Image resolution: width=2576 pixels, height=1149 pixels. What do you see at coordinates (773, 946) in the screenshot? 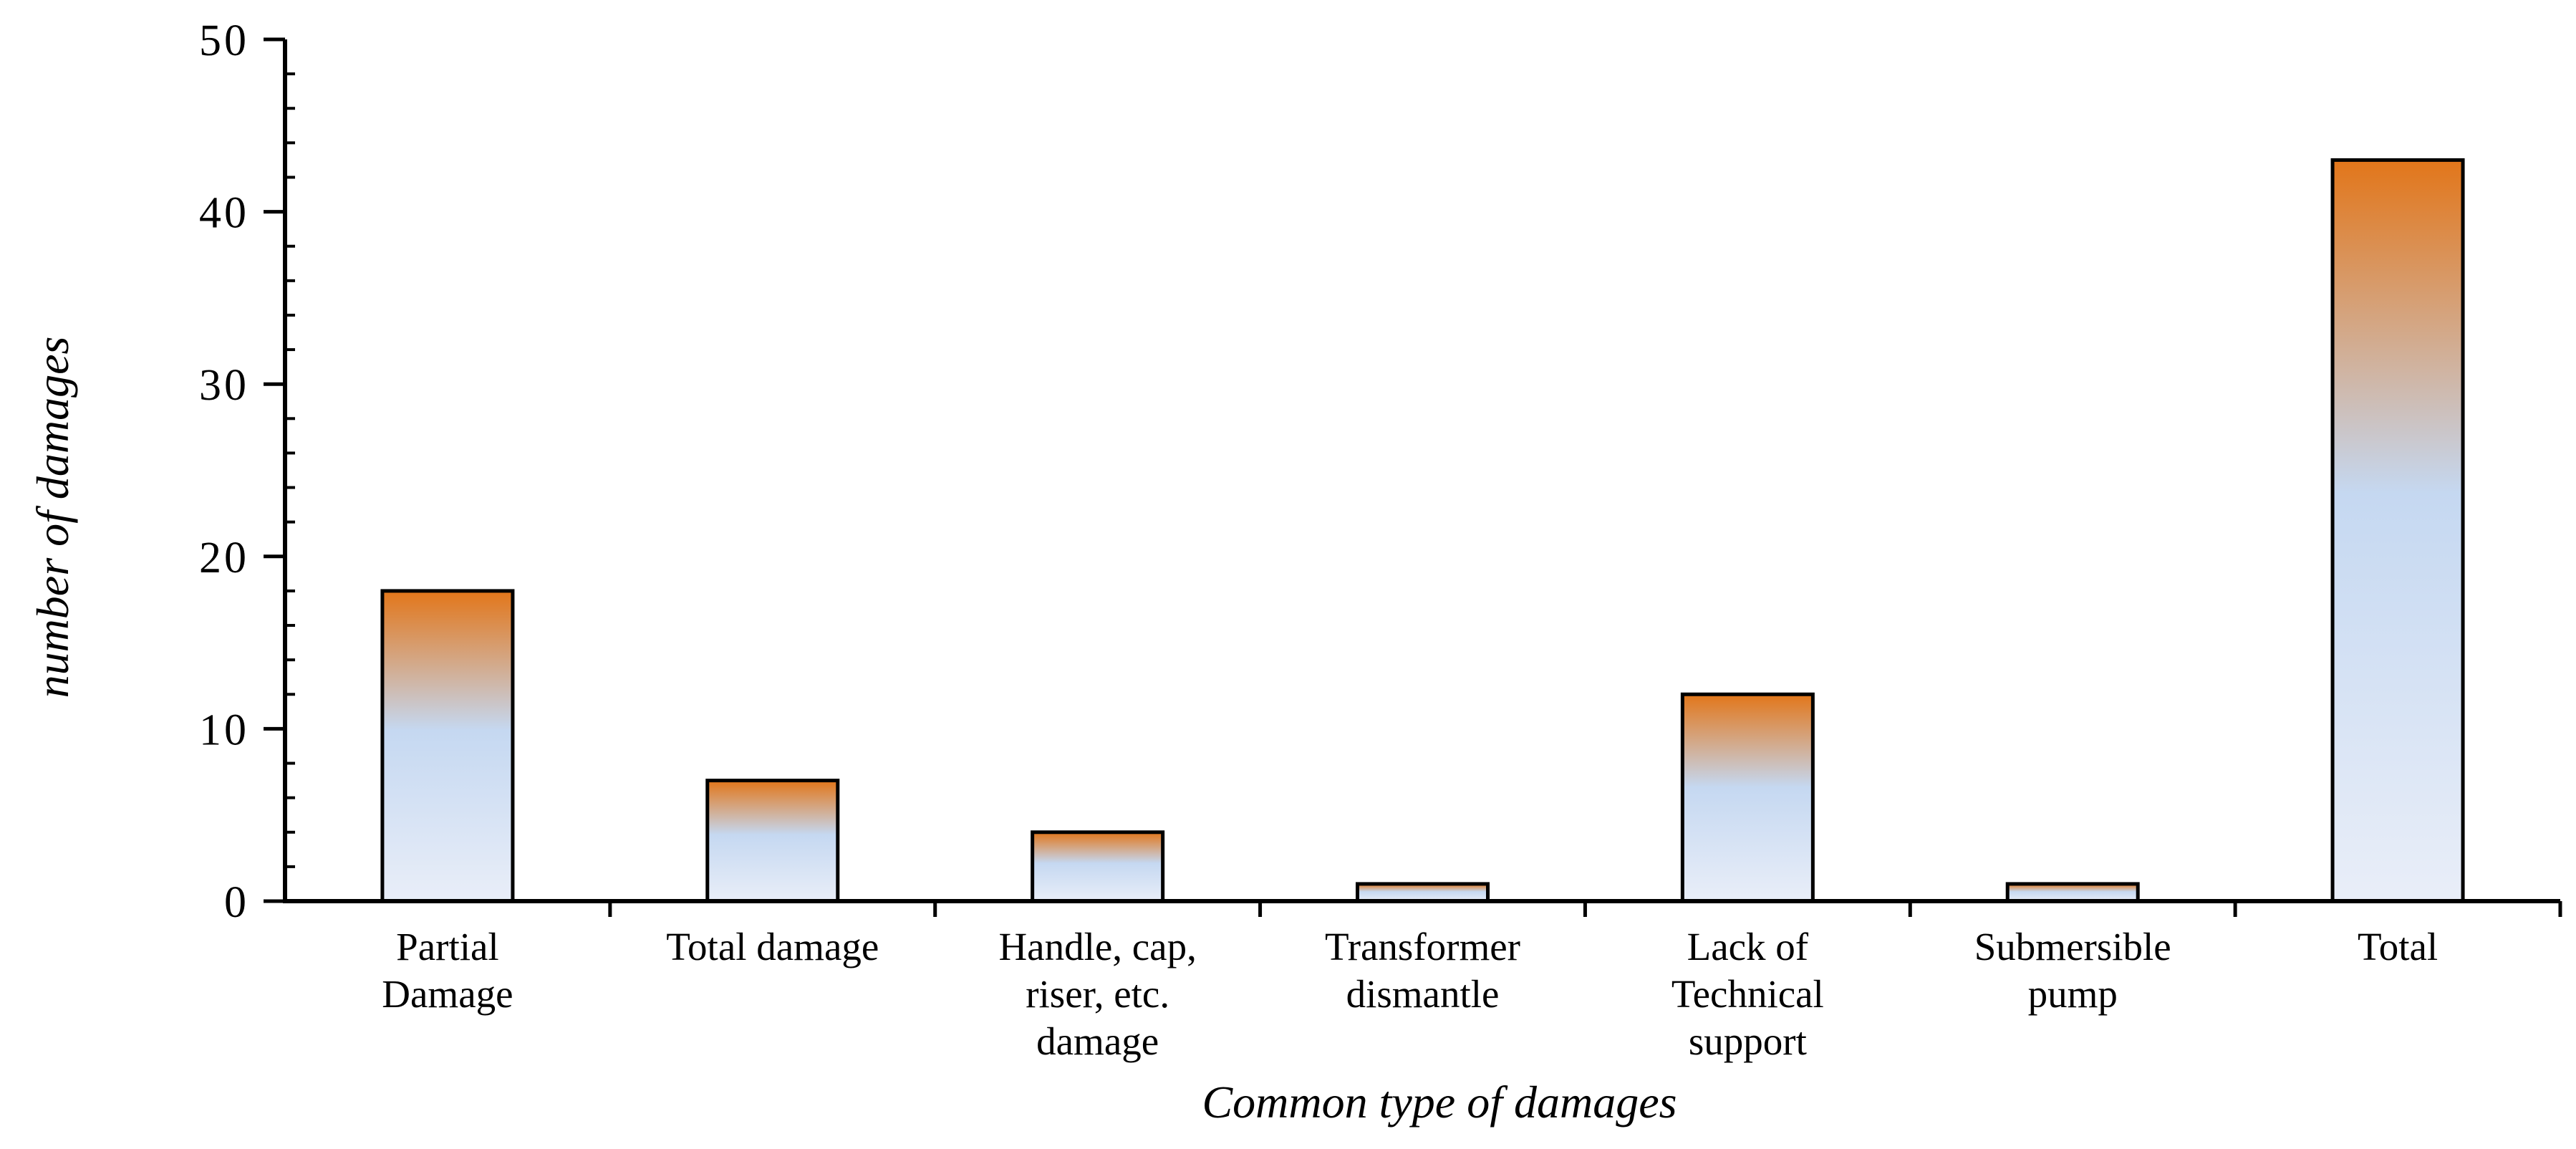
I see `x-tick-label: Total damage` at bounding box center [773, 946].